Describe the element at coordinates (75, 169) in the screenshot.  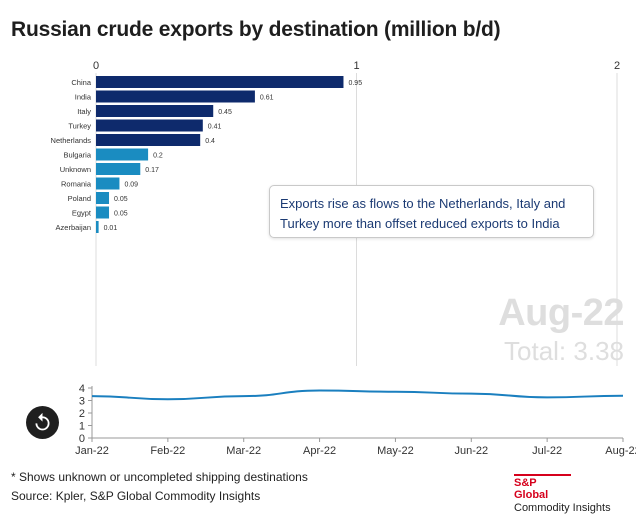
I see `category-label: Unknown` at that location.